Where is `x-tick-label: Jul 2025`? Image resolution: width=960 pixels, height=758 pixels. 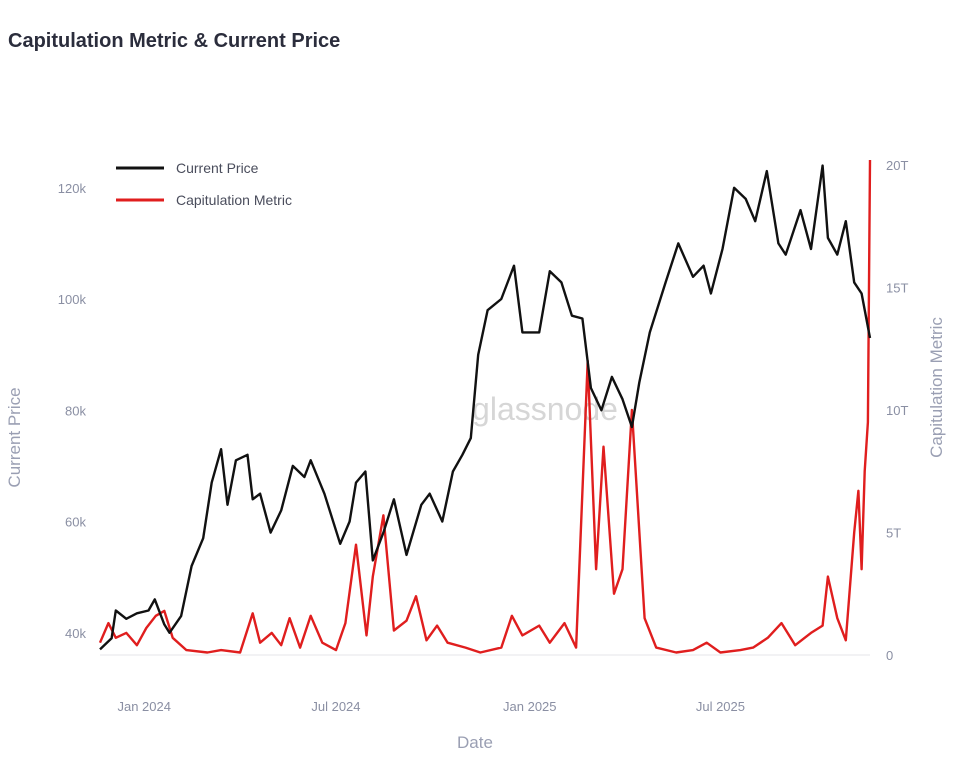 x-tick-label: Jul 2025 is located at coordinates (720, 706).